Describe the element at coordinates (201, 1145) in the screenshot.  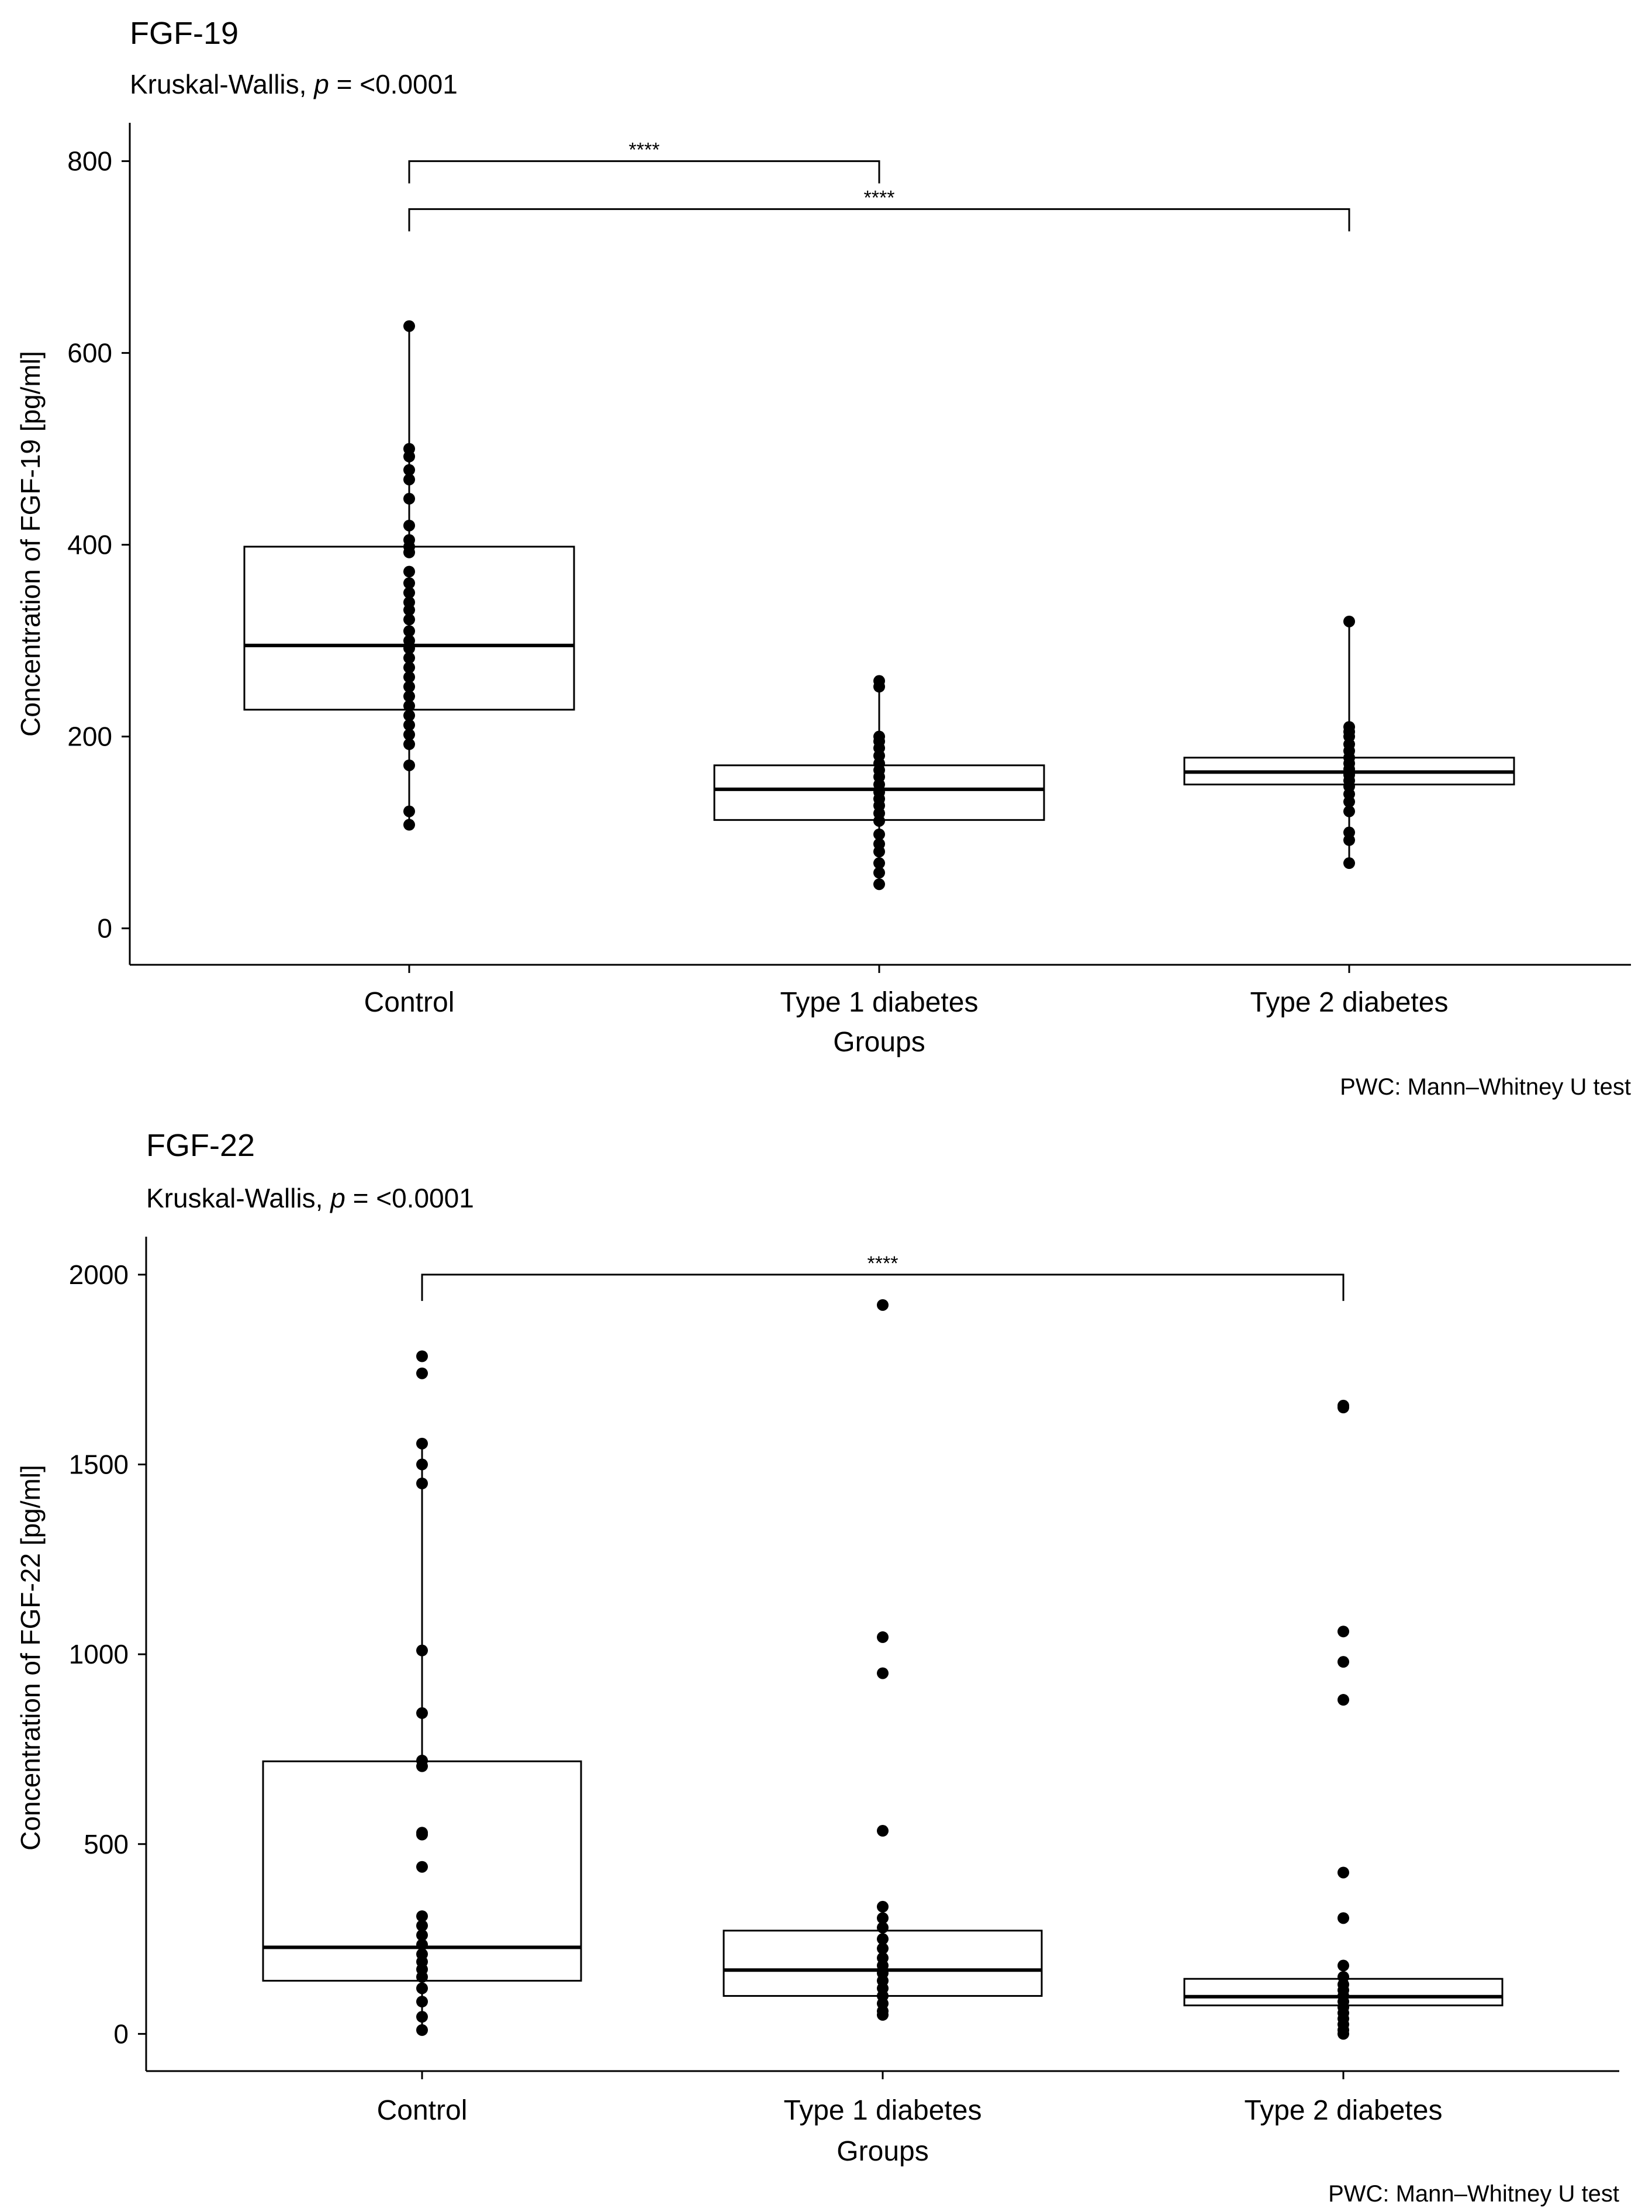
I see `chart-title: FGF-22` at that location.